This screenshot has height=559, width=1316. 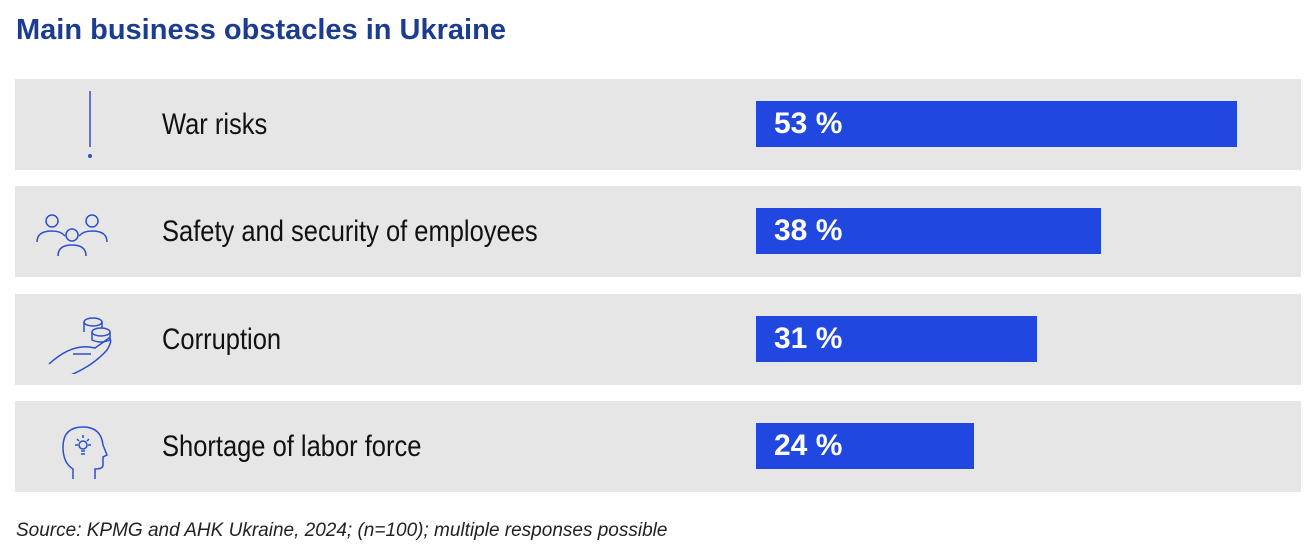 What do you see at coordinates (808, 338) in the screenshot?
I see `value-label: 31 %` at bounding box center [808, 338].